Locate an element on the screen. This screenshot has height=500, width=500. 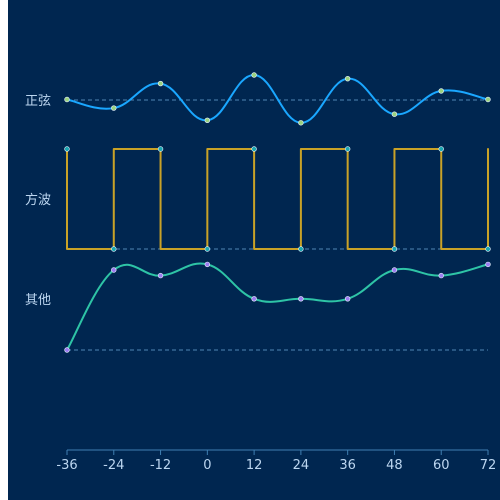
x-tick-label-7: 48 is located at coordinates (394, 465).